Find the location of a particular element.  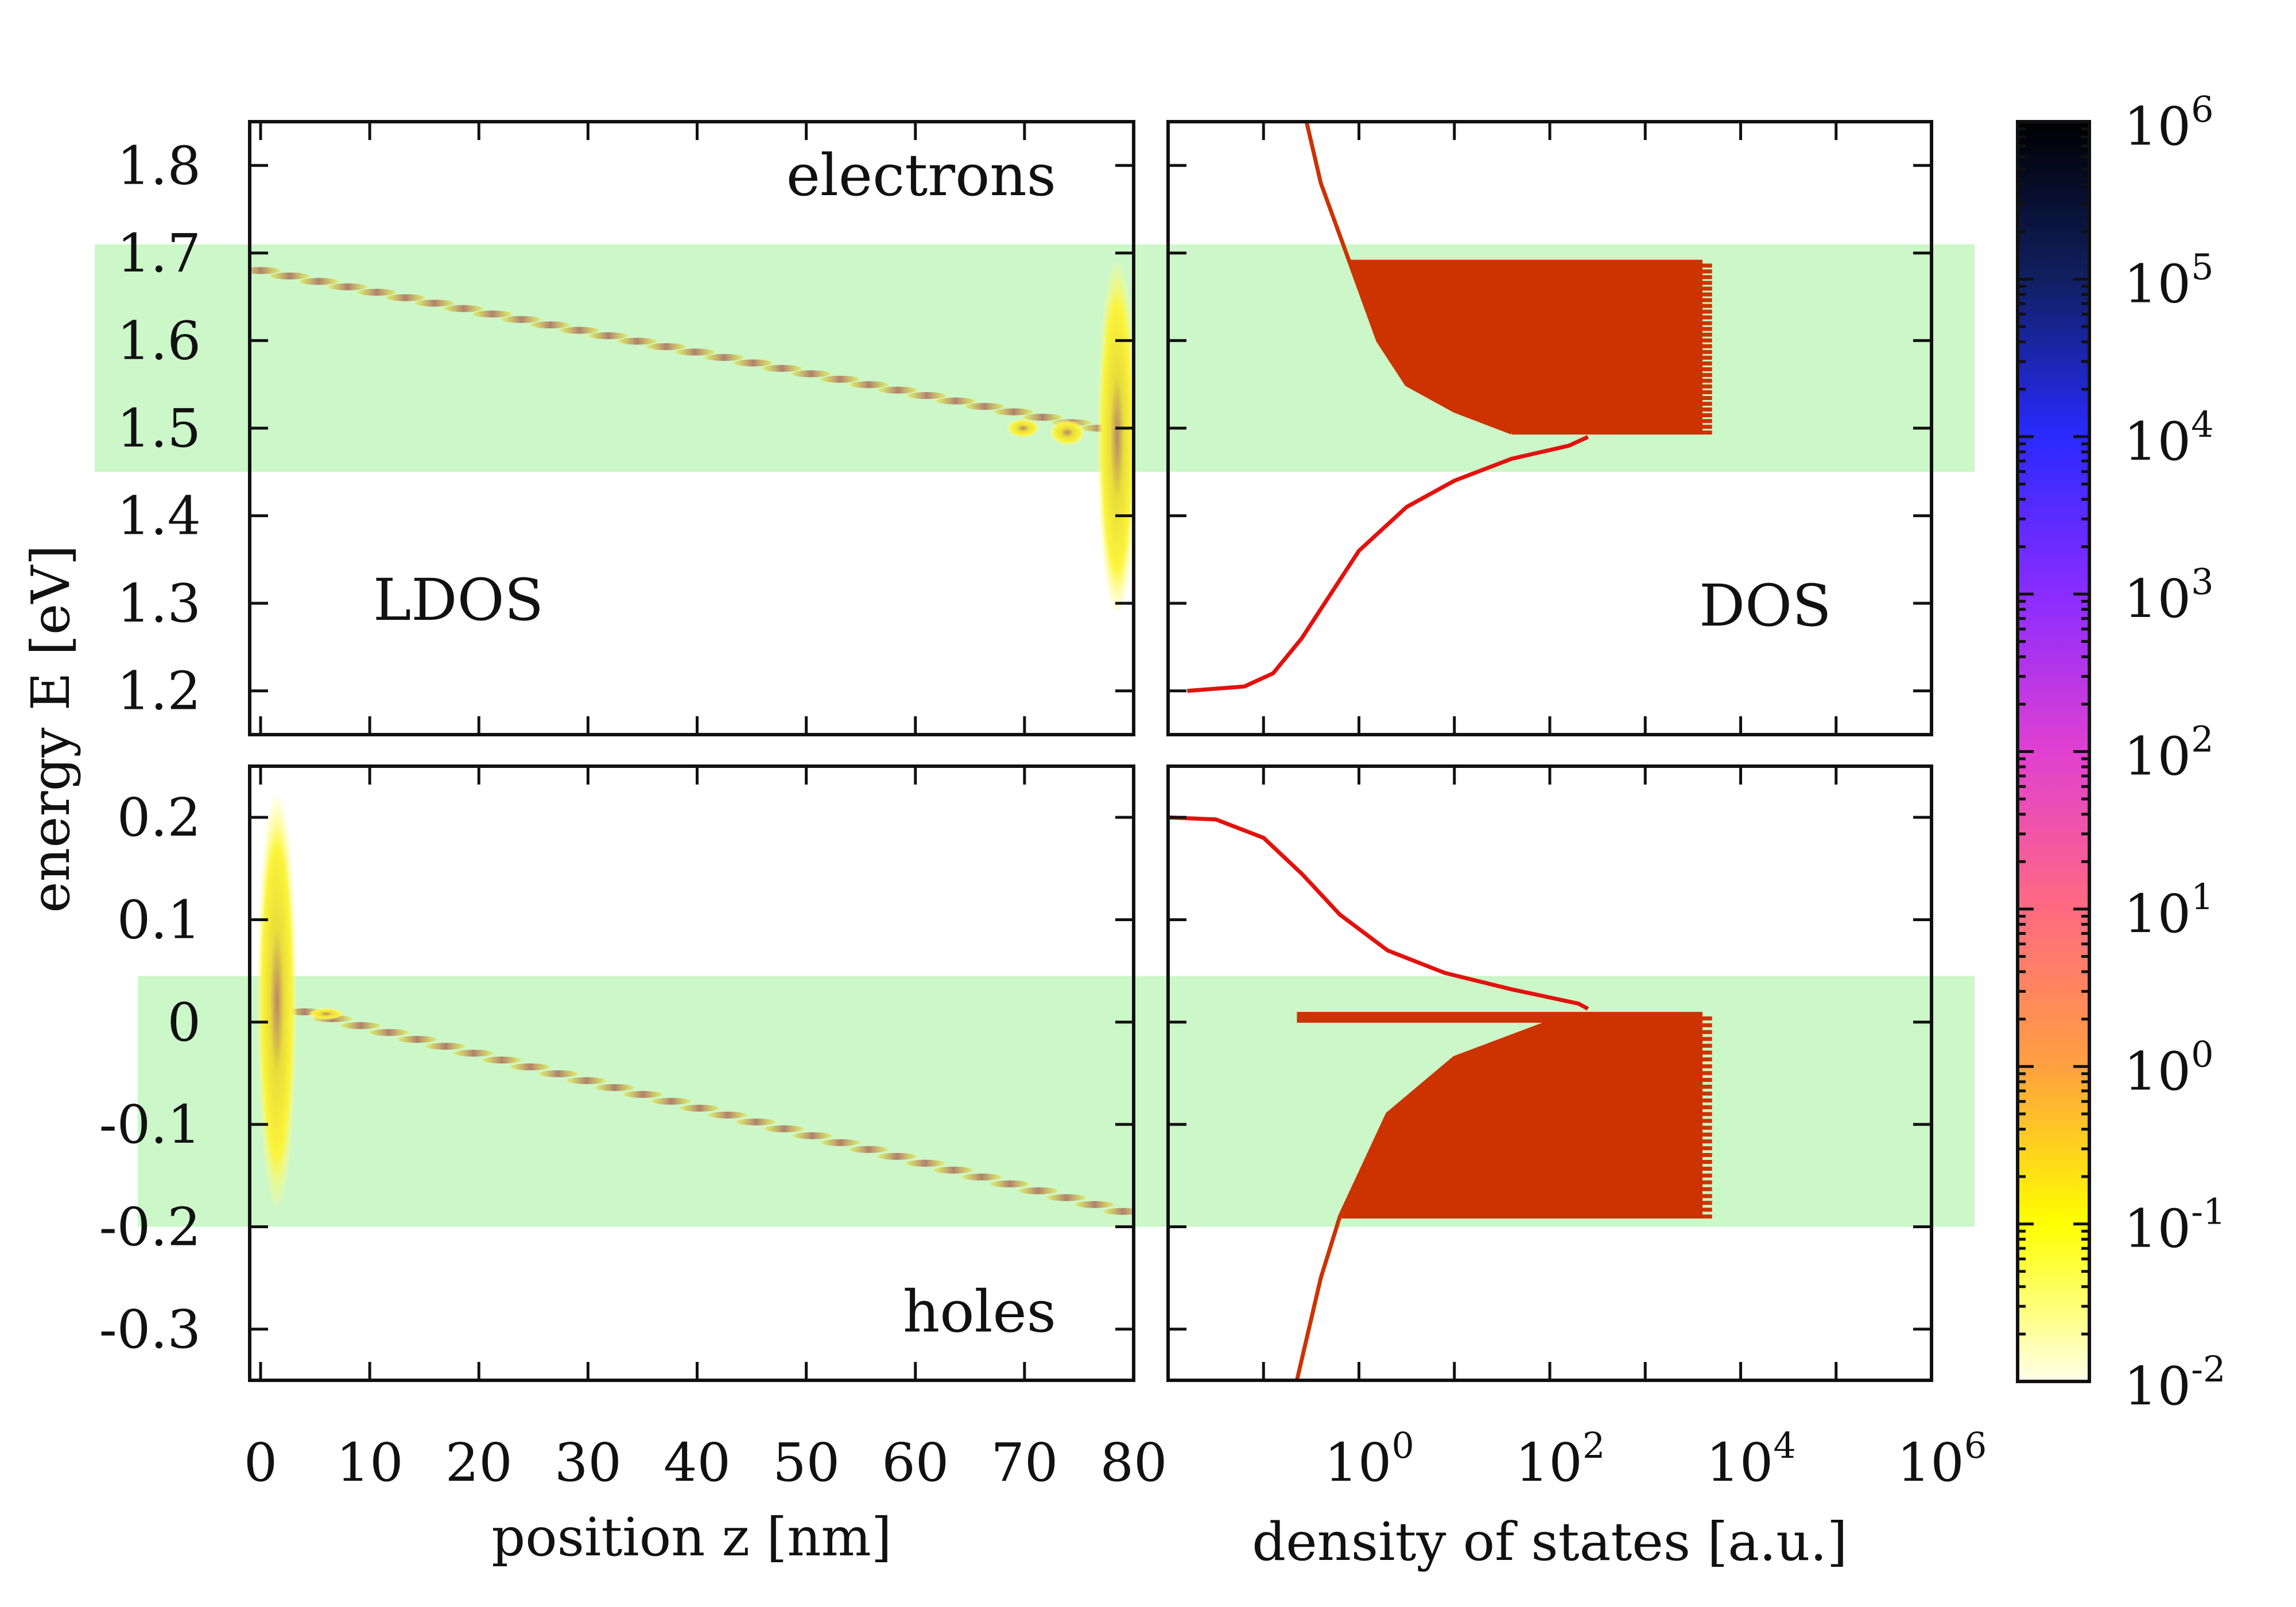

y-tick-label: 1.8 is located at coordinates (159, 165).